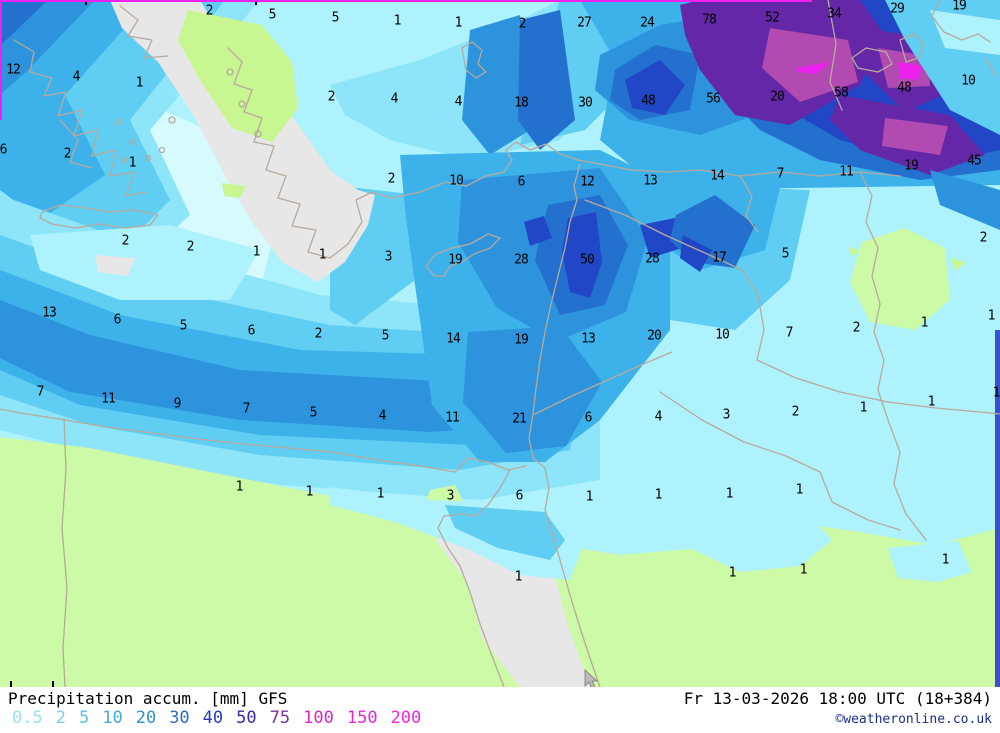 This screenshot has width=1000, height=733. I want to click on legend-values: 0.5 2 5 10 20 30 40 50 75 100 150 200, so click(216, 718).